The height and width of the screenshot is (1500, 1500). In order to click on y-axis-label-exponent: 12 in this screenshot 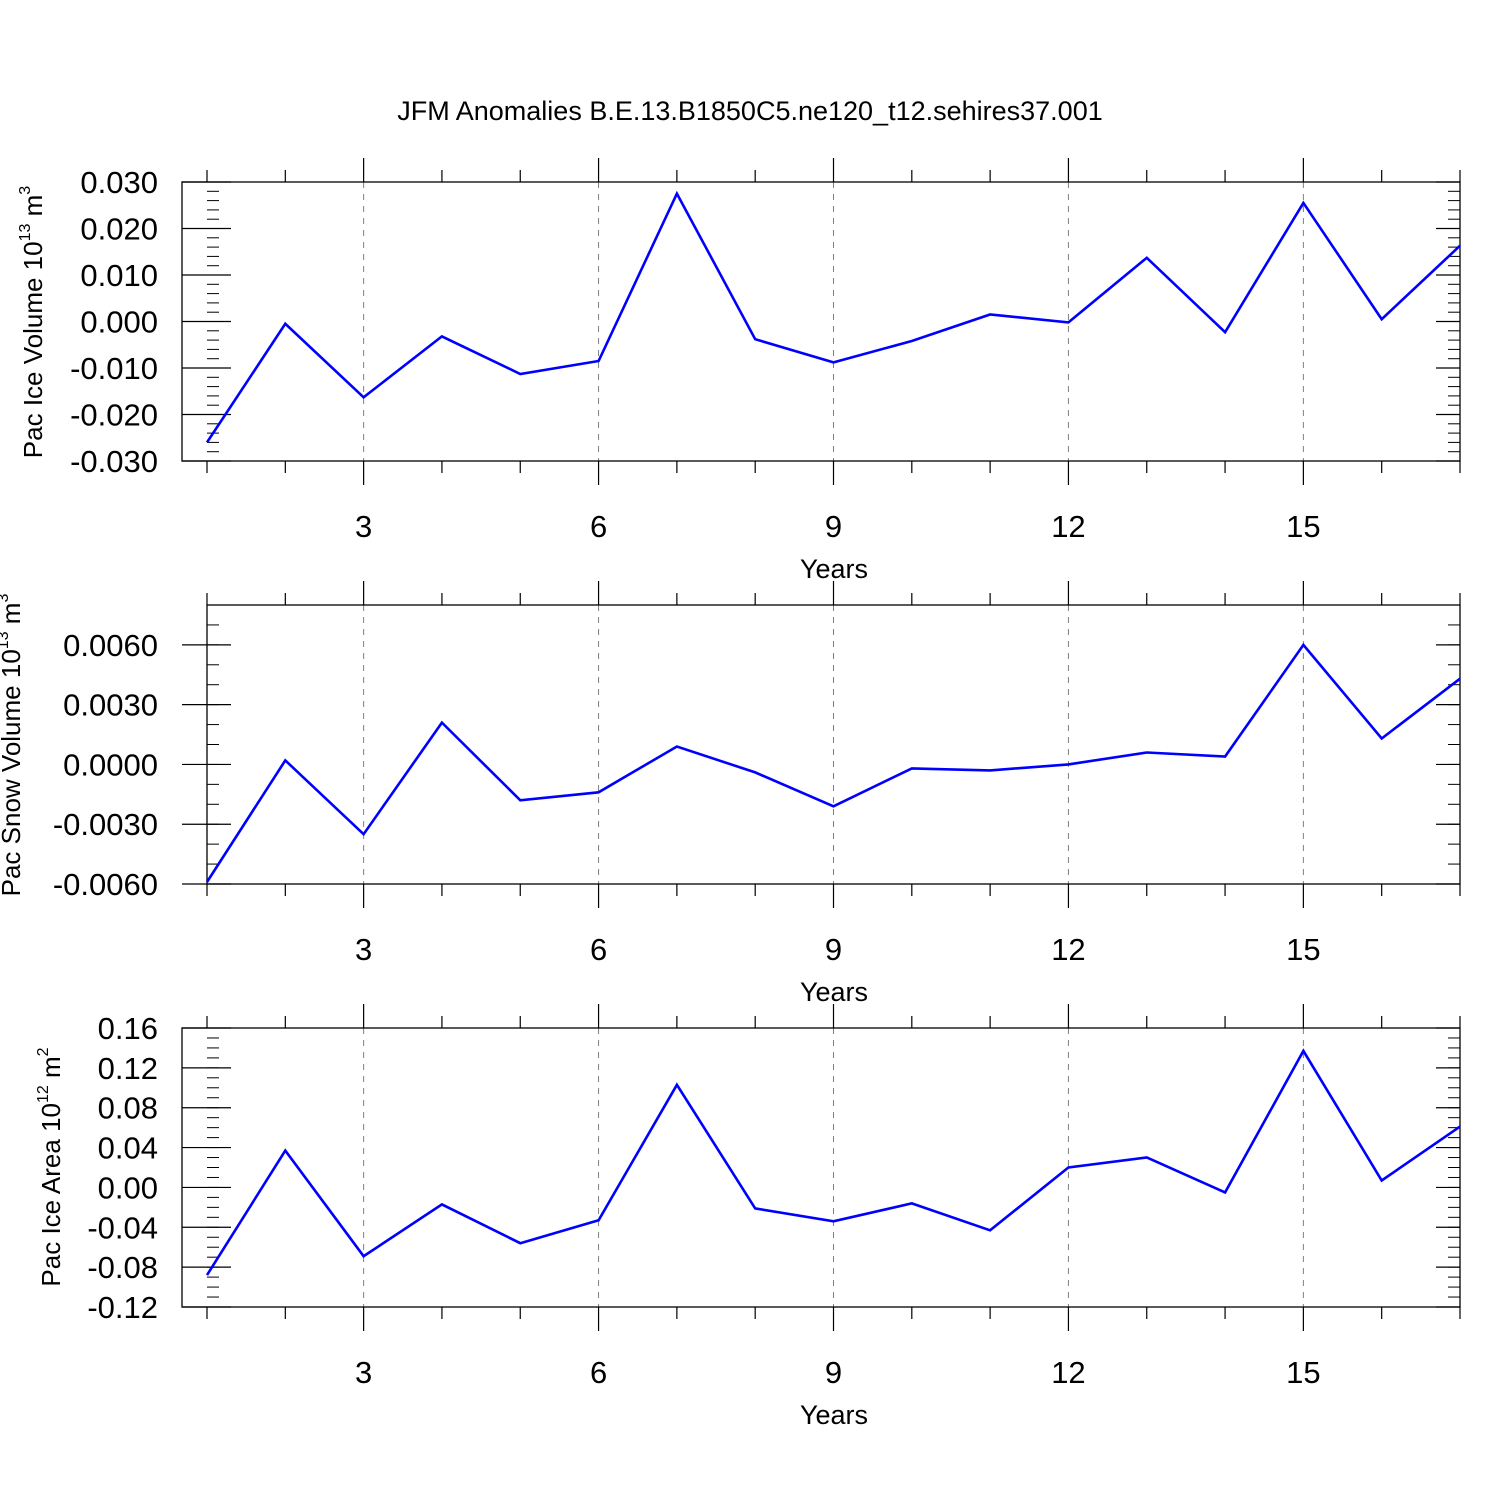, I will do `click(43, 1094)`.